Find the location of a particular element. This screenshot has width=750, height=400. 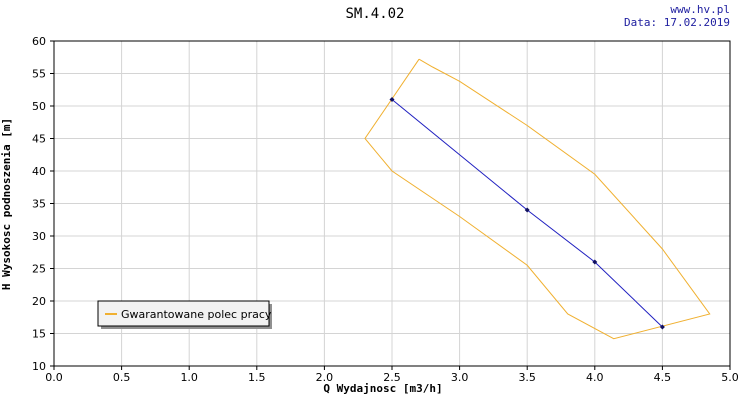

y-tick-label: 15 is located at coordinates (39, 334).